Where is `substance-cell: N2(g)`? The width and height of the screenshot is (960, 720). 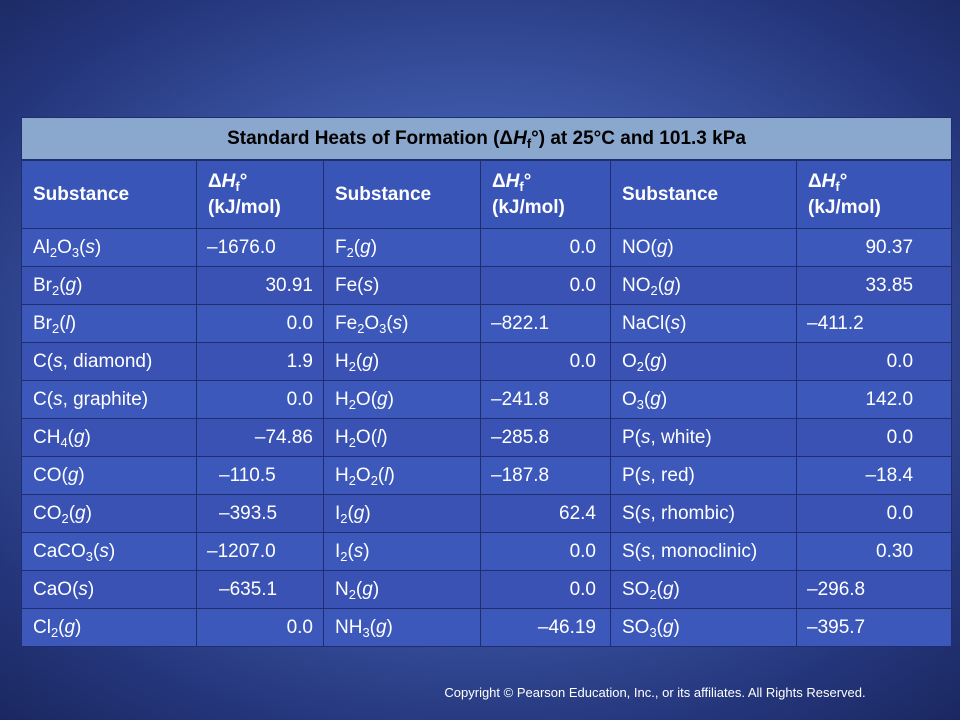 substance-cell: N2(g) is located at coordinates (402, 589).